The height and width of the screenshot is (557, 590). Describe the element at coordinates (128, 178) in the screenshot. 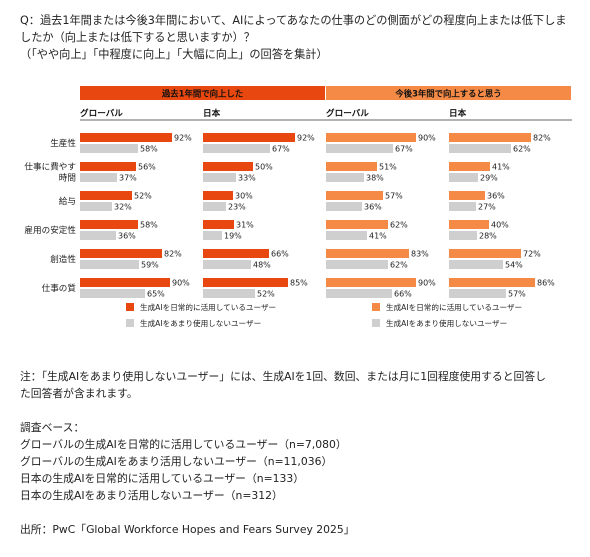

I see `bar-value-label: 37%` at that location.